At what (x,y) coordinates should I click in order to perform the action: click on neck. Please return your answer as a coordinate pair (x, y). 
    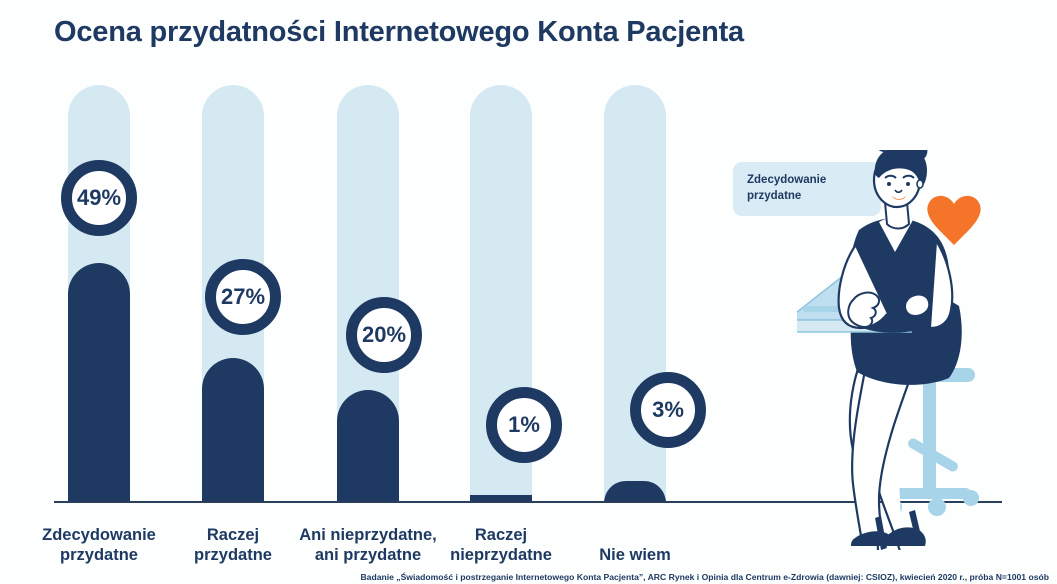
    Looking at the image, I should click on (897, 215).